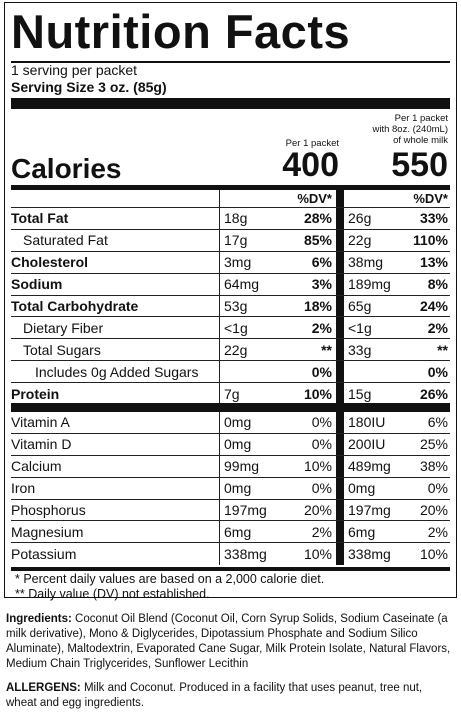 This screenshot has width=461, height=721. Describe the element at coordinates (230, 532) in the screenshot. I see `vitamin-row: Magnesium 6mg 2% 6mg 2%` at that location.